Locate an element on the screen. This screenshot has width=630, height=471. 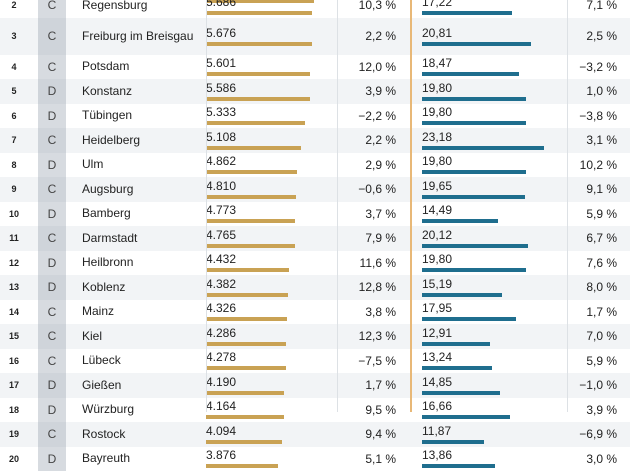
value-1-cell: 5.601 is located at coordinates (266, 67).